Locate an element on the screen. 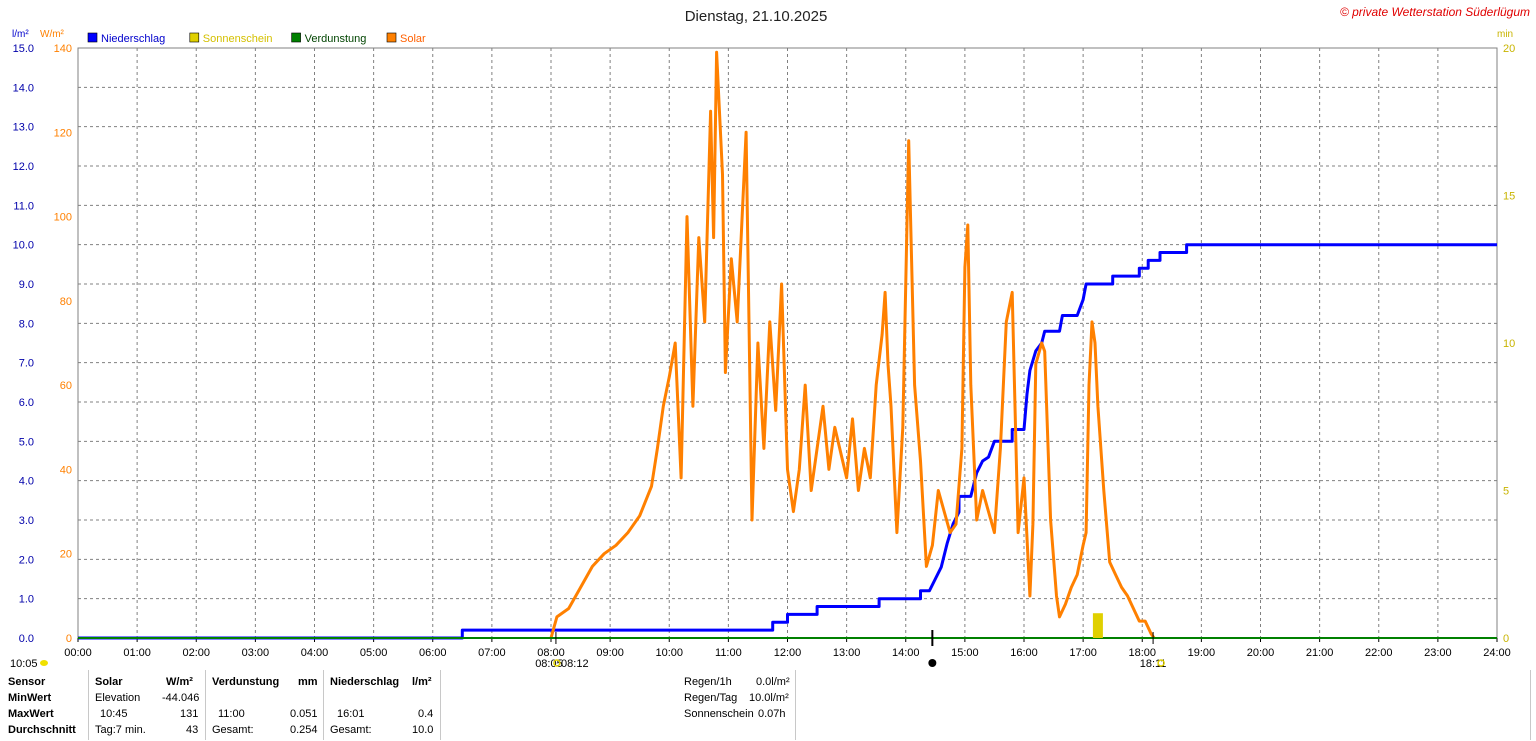 The height and width of the screenshot is (741, 1536). x-tick-label: 12:00 is located at coordinates (788, 653).